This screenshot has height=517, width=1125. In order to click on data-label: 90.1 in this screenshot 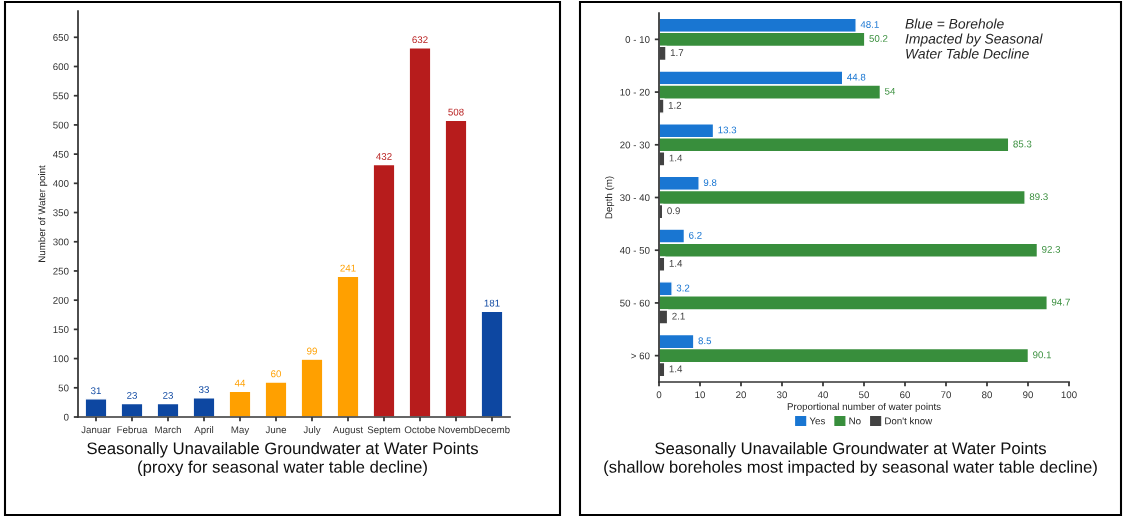, I will do `click(1042, 355)`.